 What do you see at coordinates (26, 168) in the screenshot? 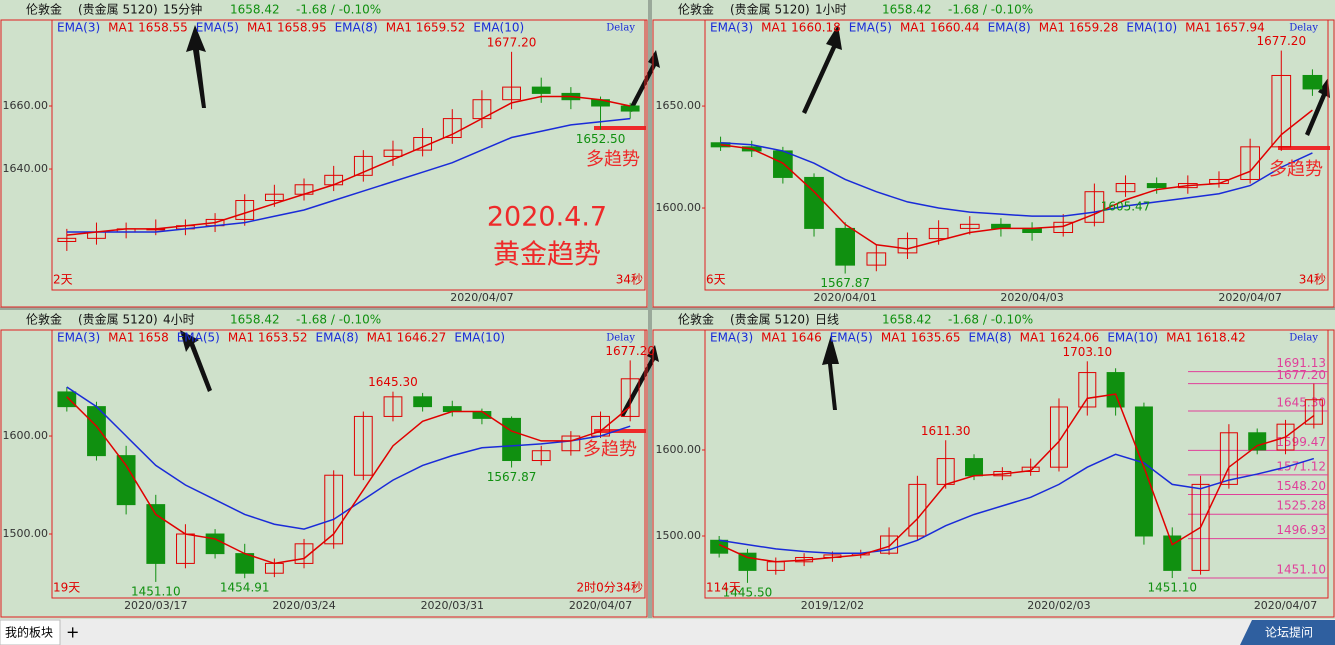
I see `y-tick-label: 1640.00` at bounding box center [26, 168].